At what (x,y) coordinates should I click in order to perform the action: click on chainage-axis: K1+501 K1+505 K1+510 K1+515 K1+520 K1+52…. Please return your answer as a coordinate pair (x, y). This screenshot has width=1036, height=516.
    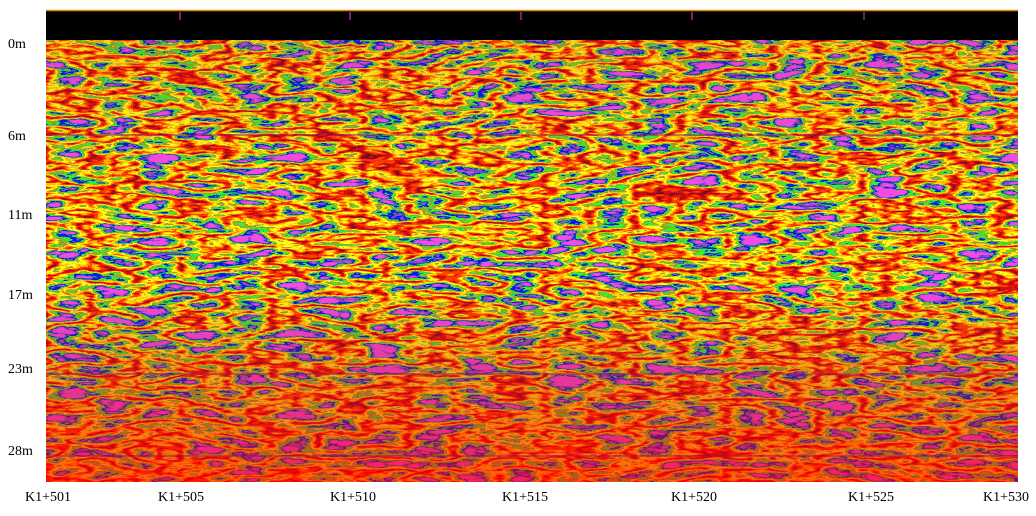
    Looking at the image, I should click on (527, 497).